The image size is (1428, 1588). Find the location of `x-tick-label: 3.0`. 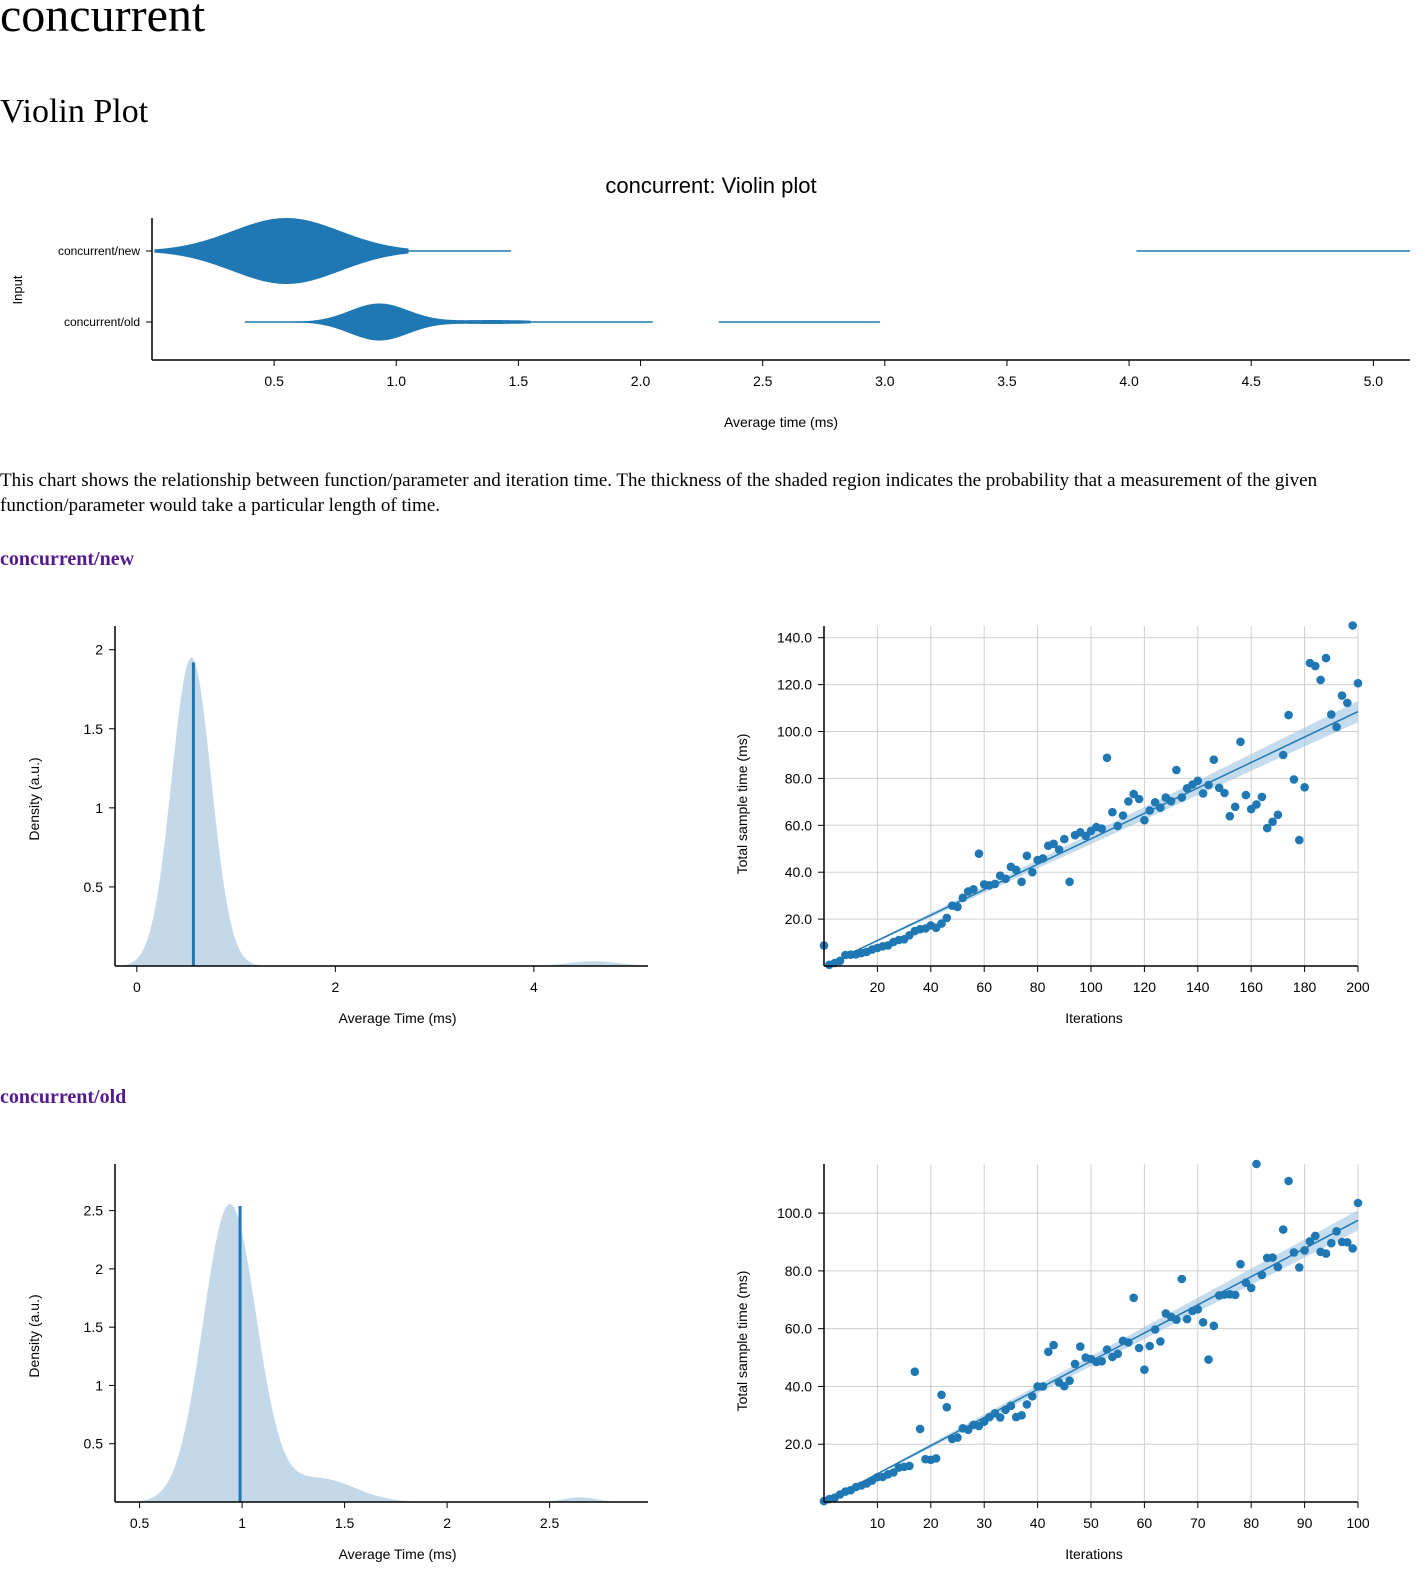

x-tick-label: 3.0 is located at coordinates (885, 381).